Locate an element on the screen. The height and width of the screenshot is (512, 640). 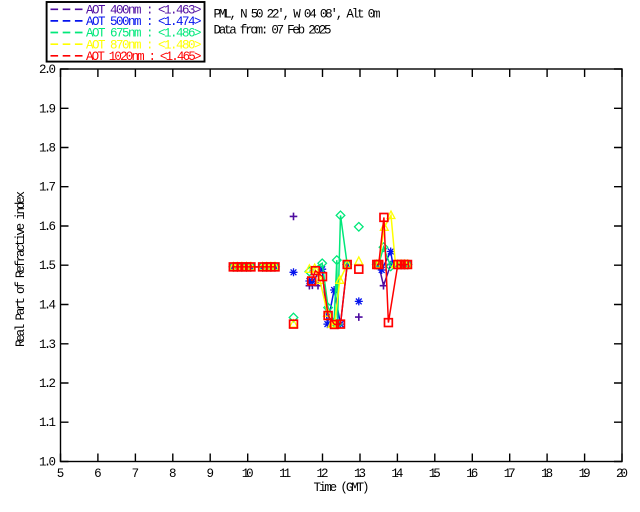
svg-text: 6 is located at coordinates (98, 474).